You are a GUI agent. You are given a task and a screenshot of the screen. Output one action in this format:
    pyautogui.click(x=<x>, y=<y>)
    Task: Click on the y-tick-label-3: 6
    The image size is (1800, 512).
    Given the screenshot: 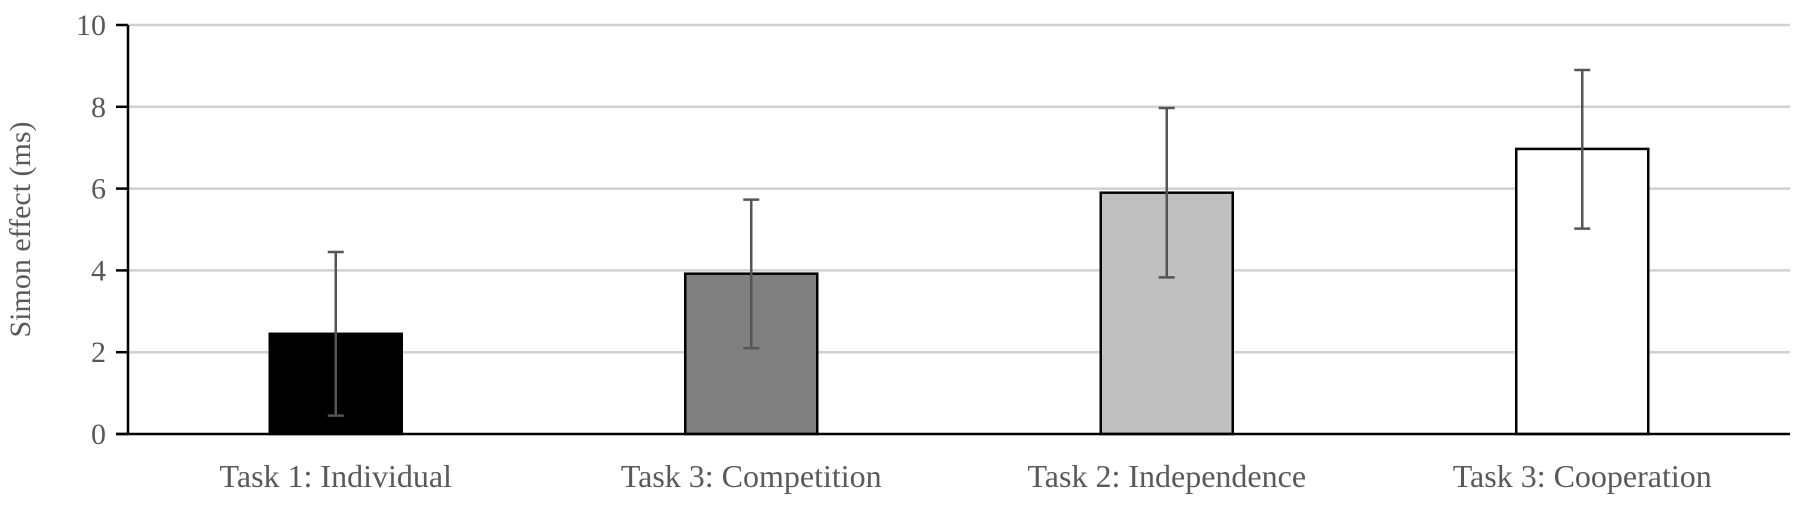 What is the action you would take?
    pyautogui.click(x=98, y=189)
    